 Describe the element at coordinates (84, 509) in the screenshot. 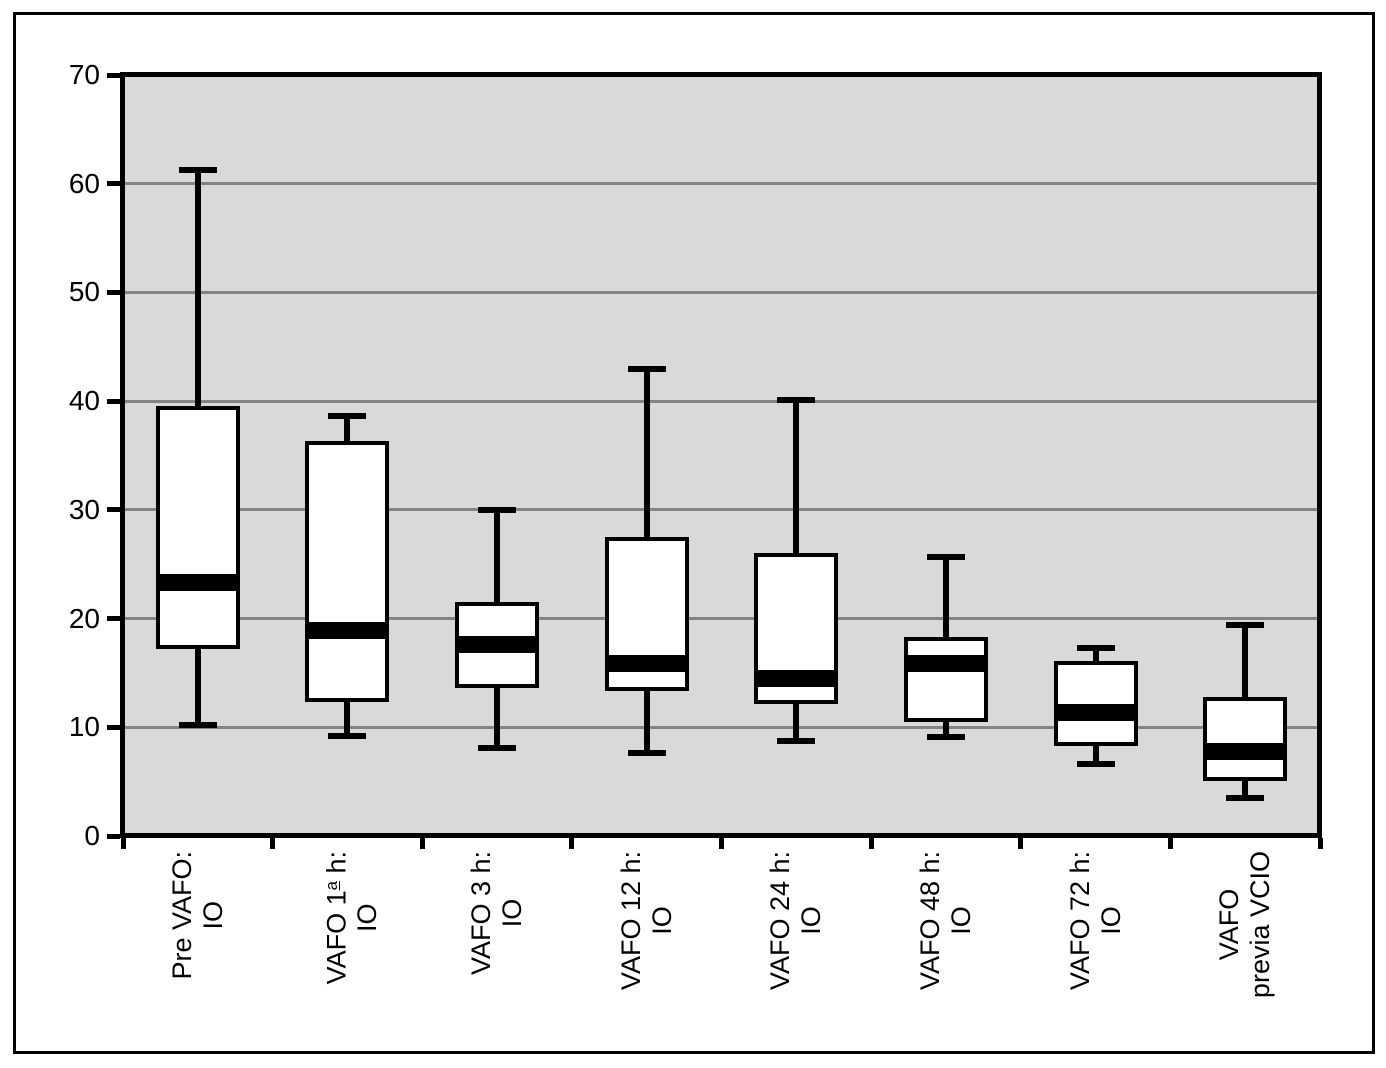

I see `y-axis-tick-label: 30` at that location.